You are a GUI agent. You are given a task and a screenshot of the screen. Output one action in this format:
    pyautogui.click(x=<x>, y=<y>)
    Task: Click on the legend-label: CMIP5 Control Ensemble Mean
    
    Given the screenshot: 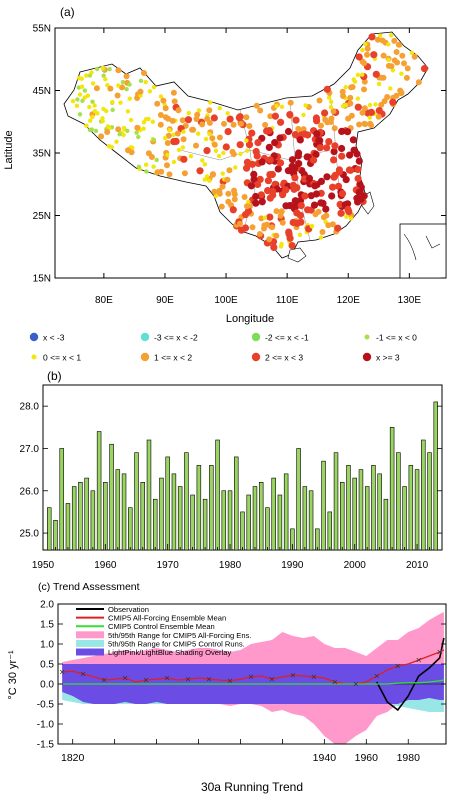 What is the action you would take?
    pyautogui.click(x=161, y=626)
    